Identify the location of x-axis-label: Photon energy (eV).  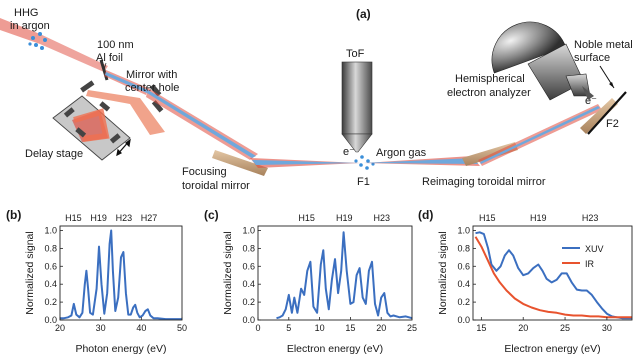
(120, 349).